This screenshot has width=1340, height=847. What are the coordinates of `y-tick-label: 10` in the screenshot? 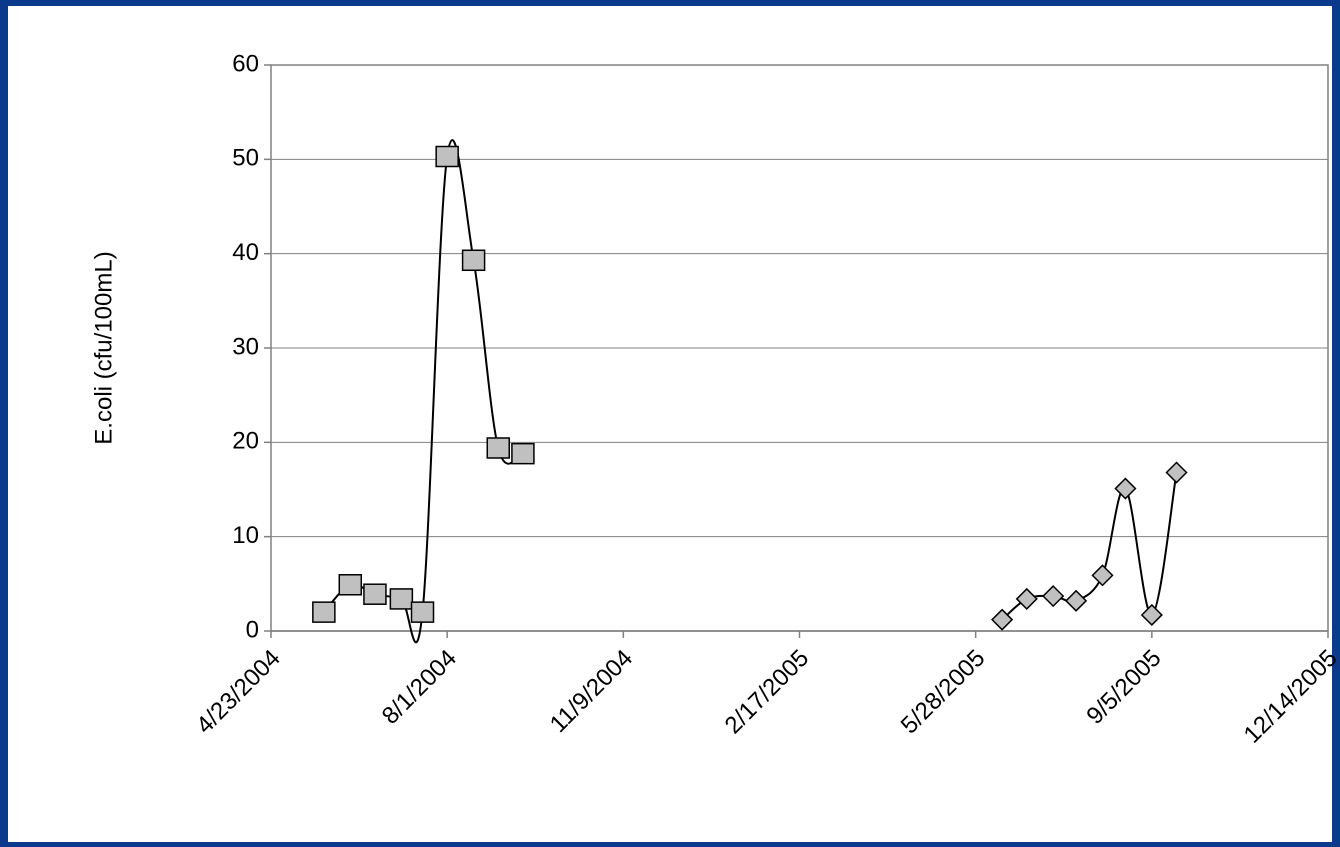 It's located at (245, 535).